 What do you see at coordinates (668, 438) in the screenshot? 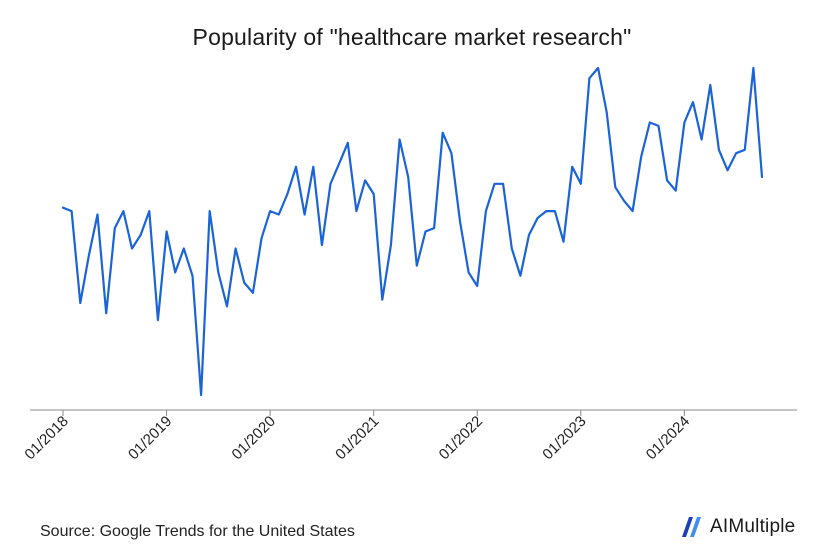
I see `x-tick-label: 01/2024` at bounding box center [668, 438].